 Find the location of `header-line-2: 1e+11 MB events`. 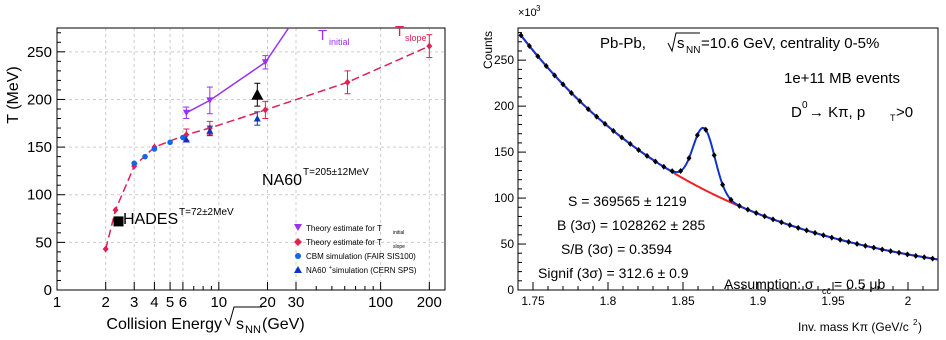

header-line-2: 1e+11 MB events is located at coordinates (842, 78).